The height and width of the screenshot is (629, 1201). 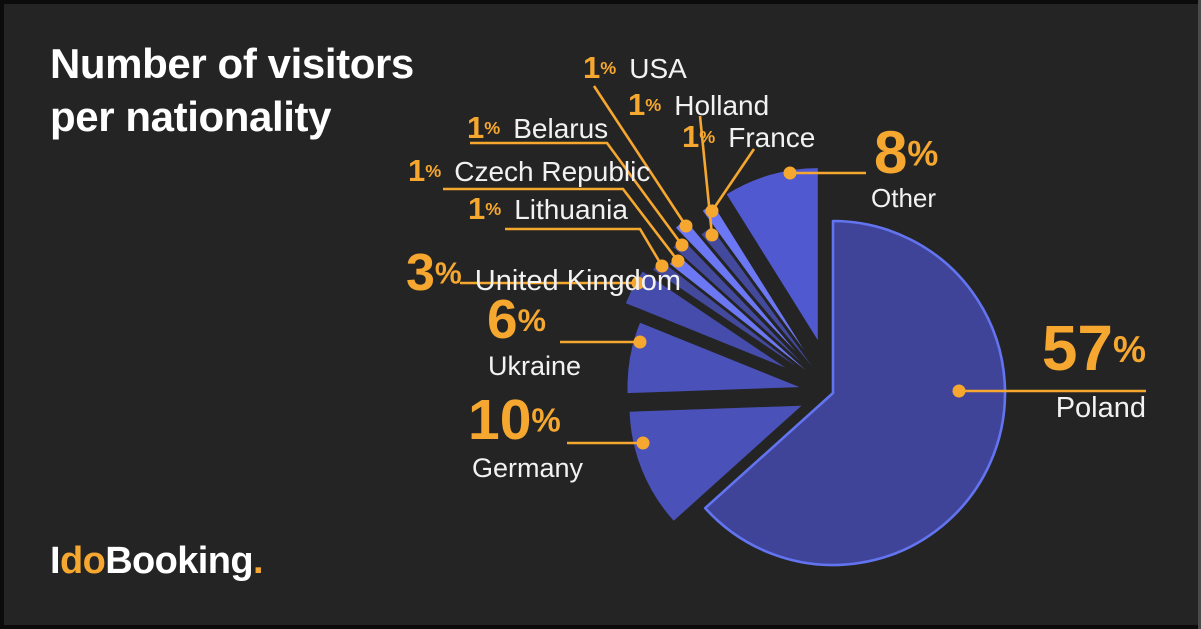 What do you see at coordinates (686, 226) in the screenshot?
I see `leader-dot-usa` at bounding box center [686, 226].